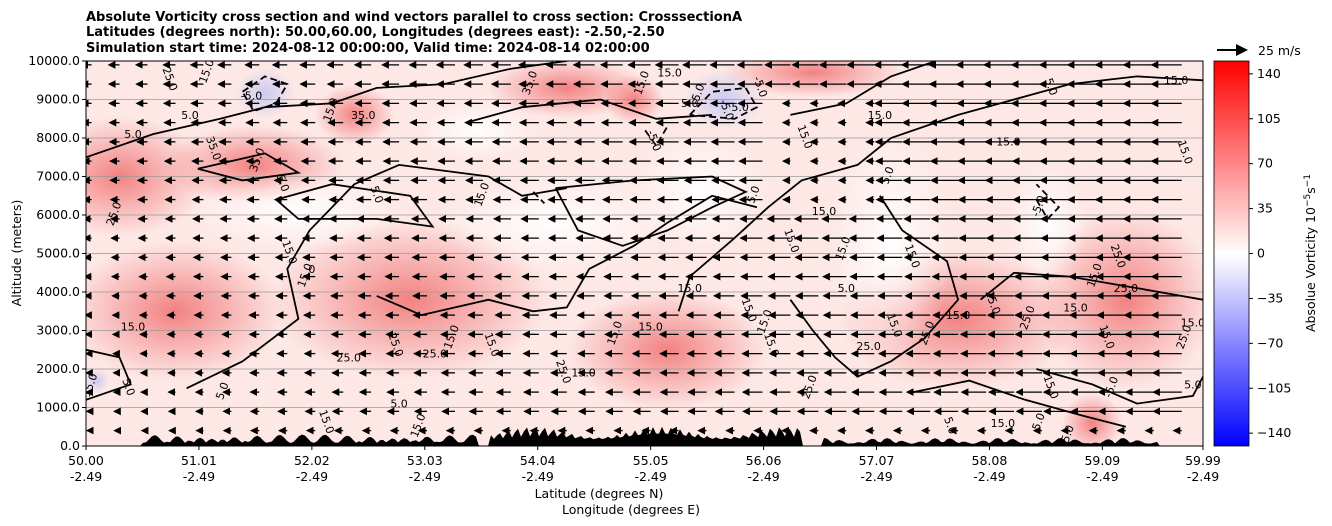 This screenshot has height=526, width=1332. Describe the element at coordinates (599, 493) in the screenshot. I see `x-axis-label-latitude: Latitude (degrees N)` at that location.